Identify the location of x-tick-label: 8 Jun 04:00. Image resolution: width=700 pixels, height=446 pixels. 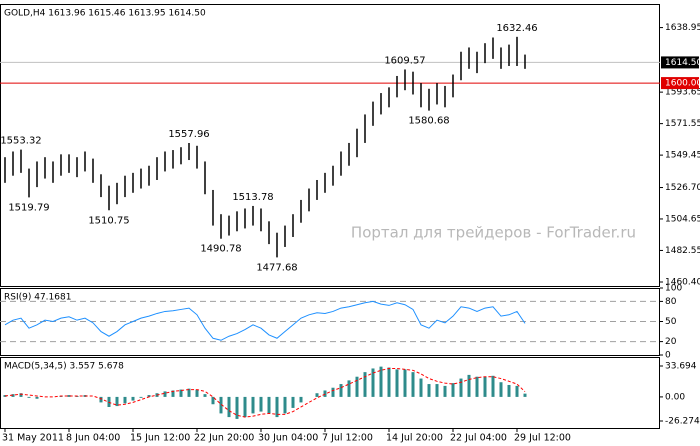
(93, 438).